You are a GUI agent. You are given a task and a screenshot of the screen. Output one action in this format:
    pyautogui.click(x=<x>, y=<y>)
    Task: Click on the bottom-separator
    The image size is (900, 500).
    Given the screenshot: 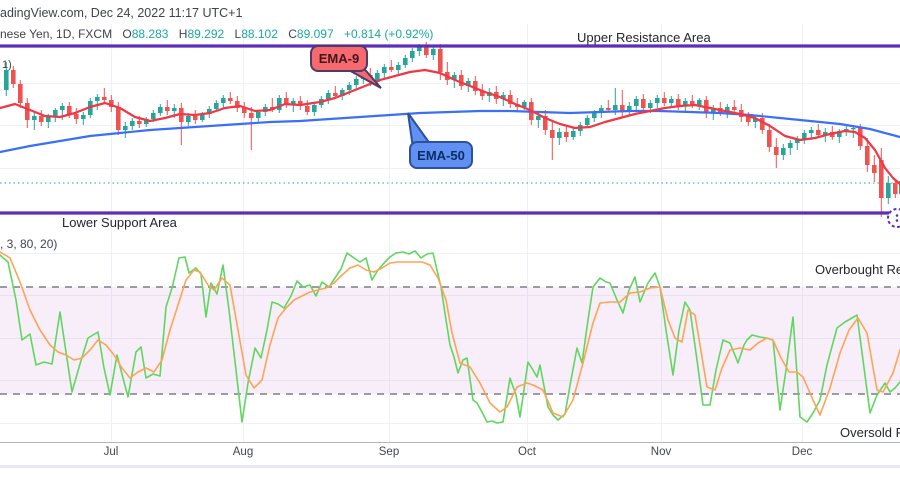 What is the action you would take?
    pyautogui.click(x=450, y=466)
    